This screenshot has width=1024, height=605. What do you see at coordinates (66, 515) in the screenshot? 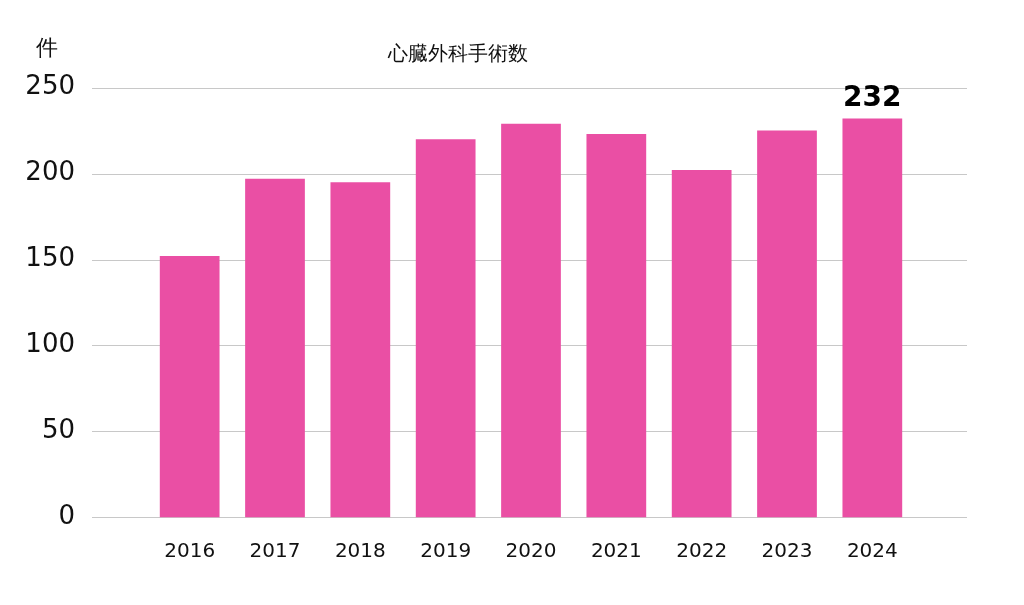
I see `y-tick-label: 0` at bounding box center [66, 515].